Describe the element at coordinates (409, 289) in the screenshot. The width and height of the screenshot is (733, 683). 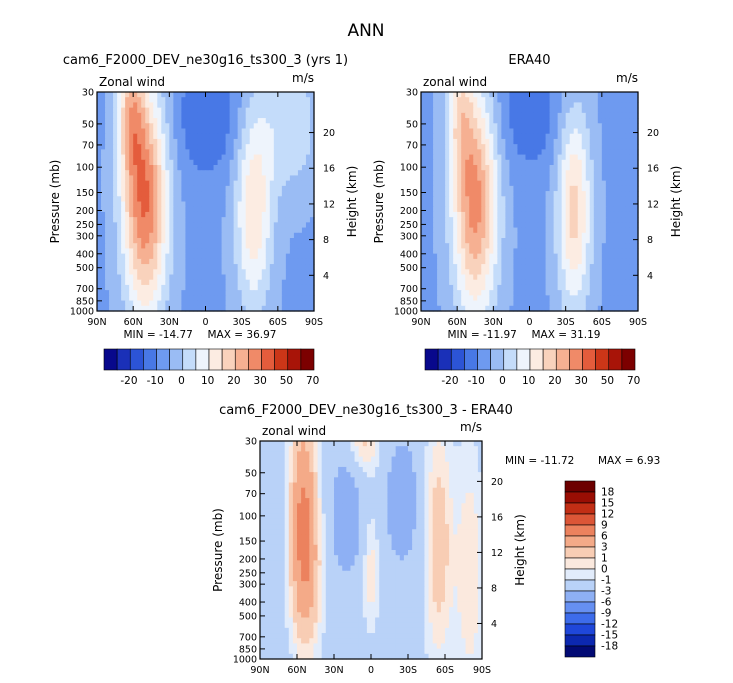
I see `y-tick-label: 700` at that location.